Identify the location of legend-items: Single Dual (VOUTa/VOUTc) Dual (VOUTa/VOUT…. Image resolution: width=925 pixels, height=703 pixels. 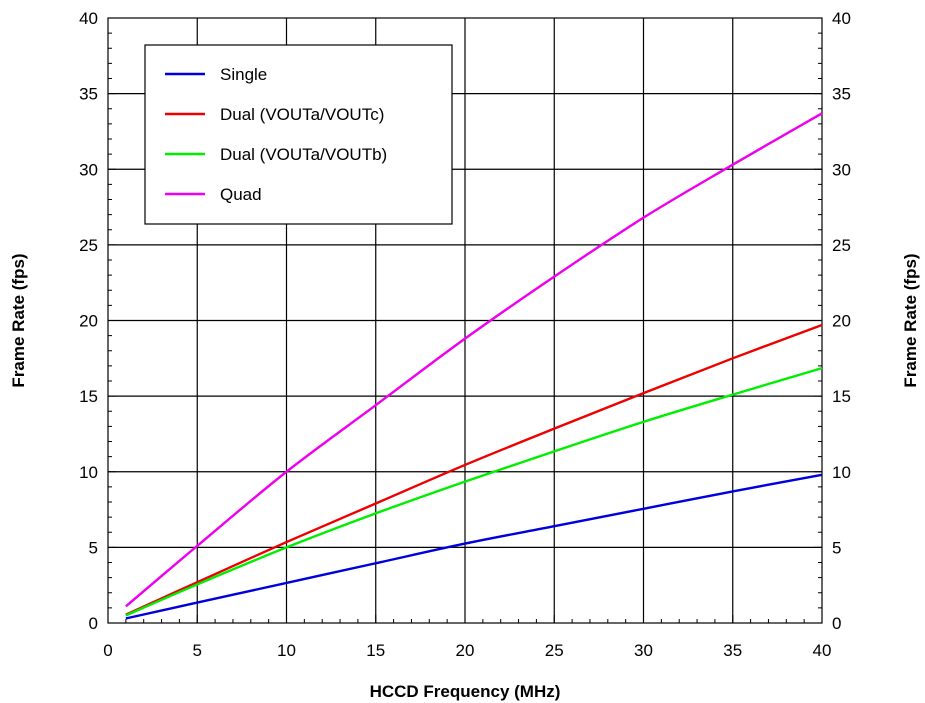
(276, 134).